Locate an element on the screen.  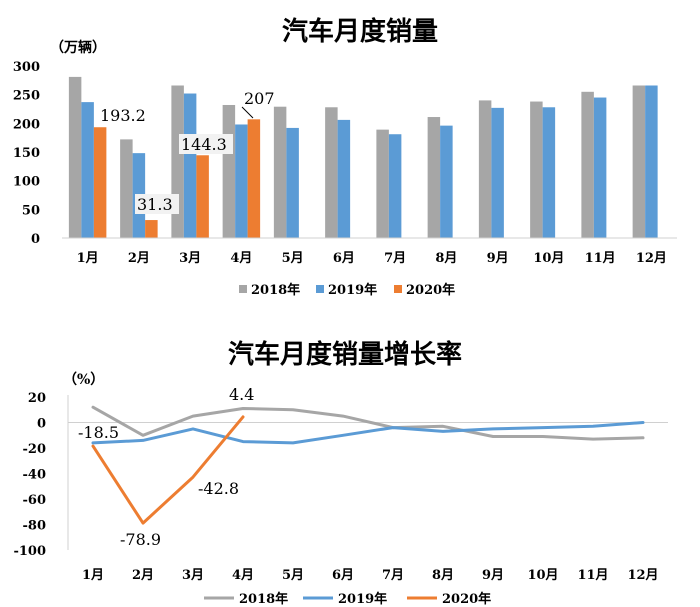
bar-x-tick-label: 4月 is located at coordinates (241, 258).